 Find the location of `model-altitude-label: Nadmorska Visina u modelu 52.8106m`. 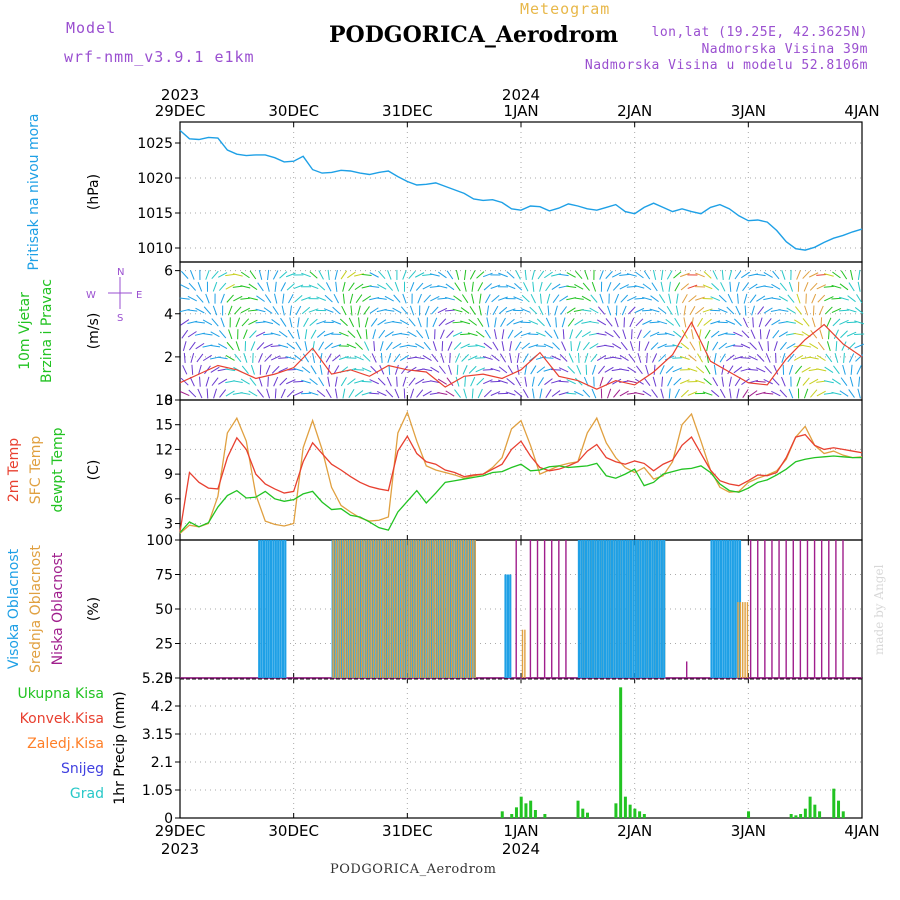

model-altitude-label: Nadmorska Visina u modelu 52.8106m is located at coordinates (726, 65).